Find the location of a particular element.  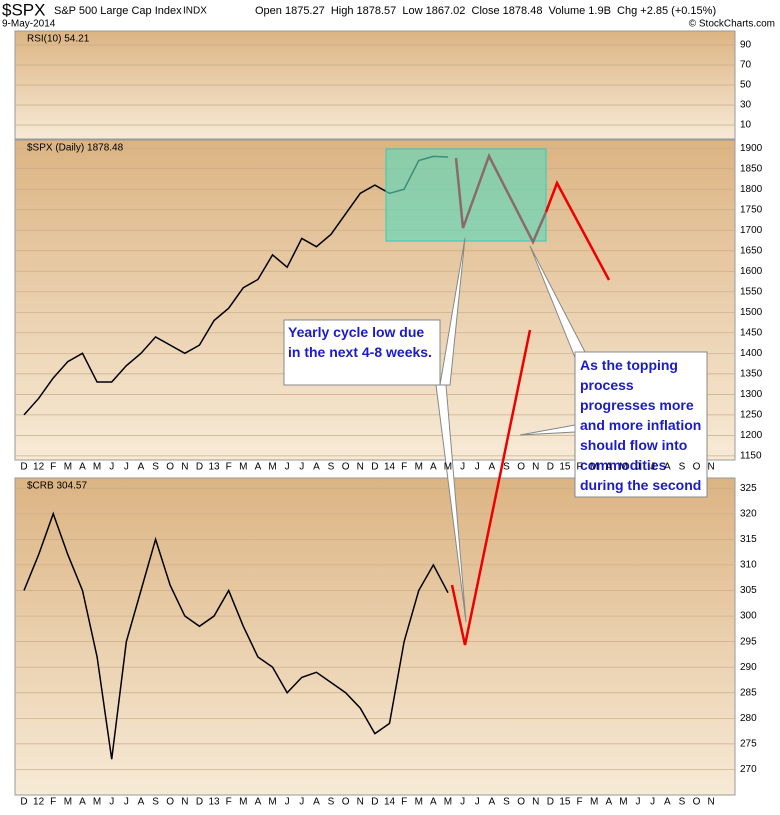

y-tick-label: 295 is located at coordinates (748, 641).